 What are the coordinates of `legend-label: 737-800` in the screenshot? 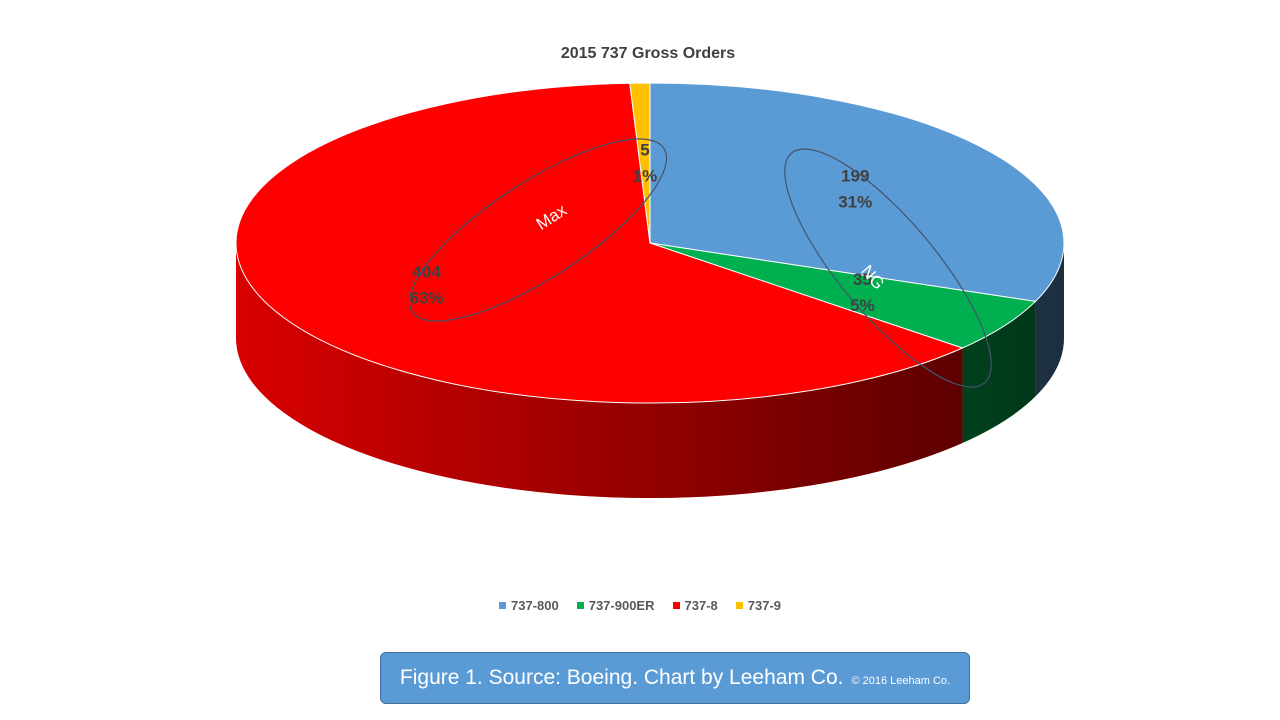 It's located at (535, 605).